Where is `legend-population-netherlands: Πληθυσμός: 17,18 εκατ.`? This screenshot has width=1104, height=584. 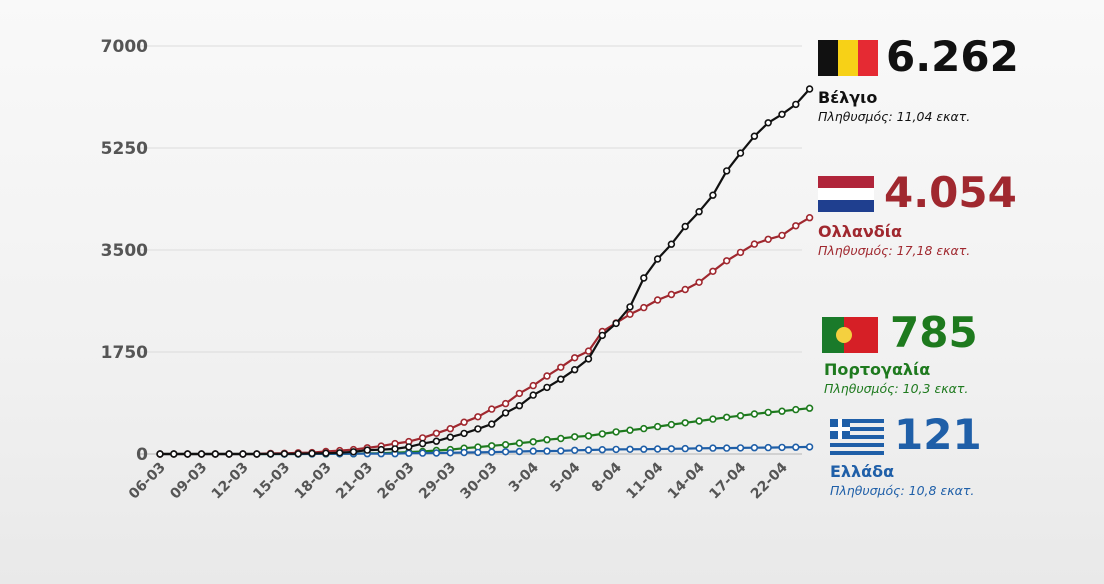
legend-population-netherlands: Πληθυσμός: 17,18 εκατ. is located at coordinates (894, 250).